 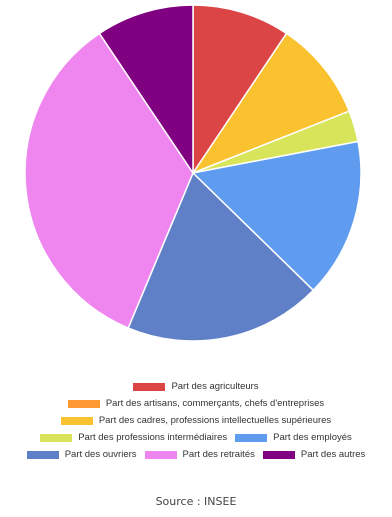 I want to click on legend-item-intermediaires: Part des professions intermédiaires, so click(x=133, y=437).